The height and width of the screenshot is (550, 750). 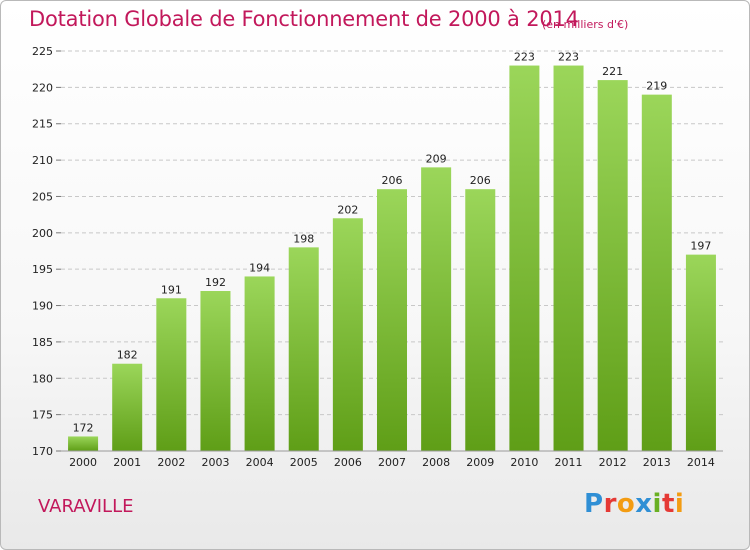 What do you see at coordinates (348, 462) in the screenshot?
I see `x-tick-label: 2006` at bounding box center [348, 462].